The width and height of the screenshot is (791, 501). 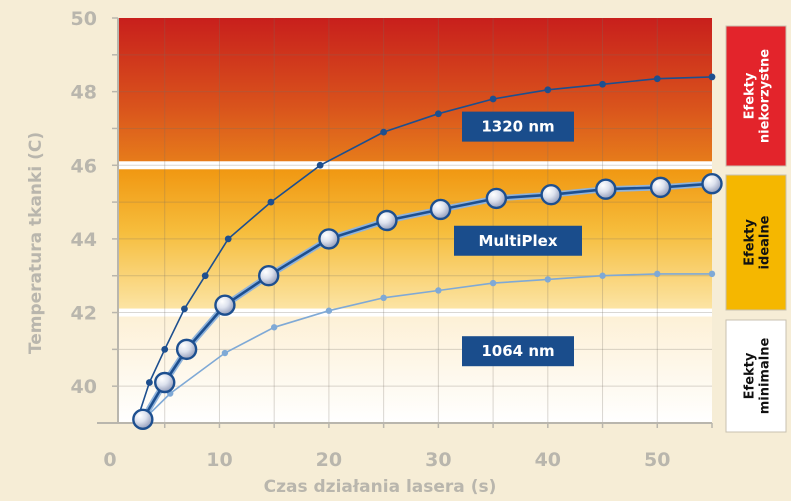 I want to click on y-tick-label: 50, so click(x=84, y=19).